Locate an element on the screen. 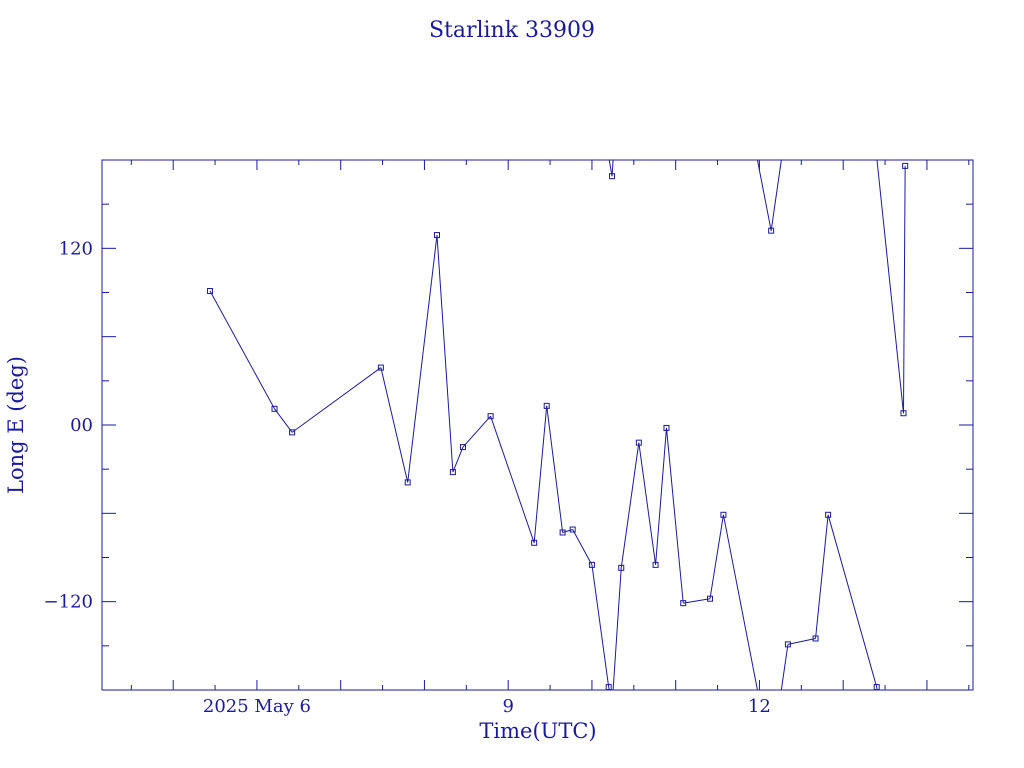  y-axis-label: Long E (deg) is located at coordinates (16, 425).